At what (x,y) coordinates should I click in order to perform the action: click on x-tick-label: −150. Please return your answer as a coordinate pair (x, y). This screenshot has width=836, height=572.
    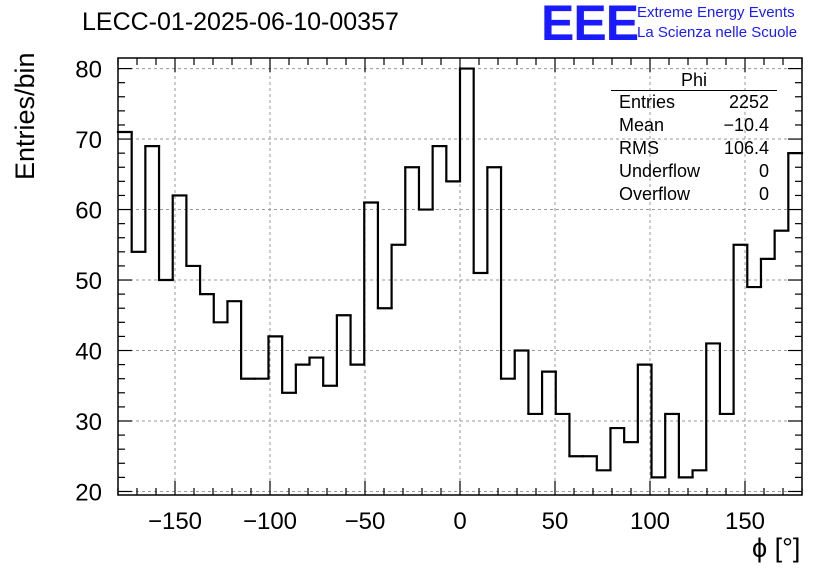
    Looking at the image, I should click on (175, 521).